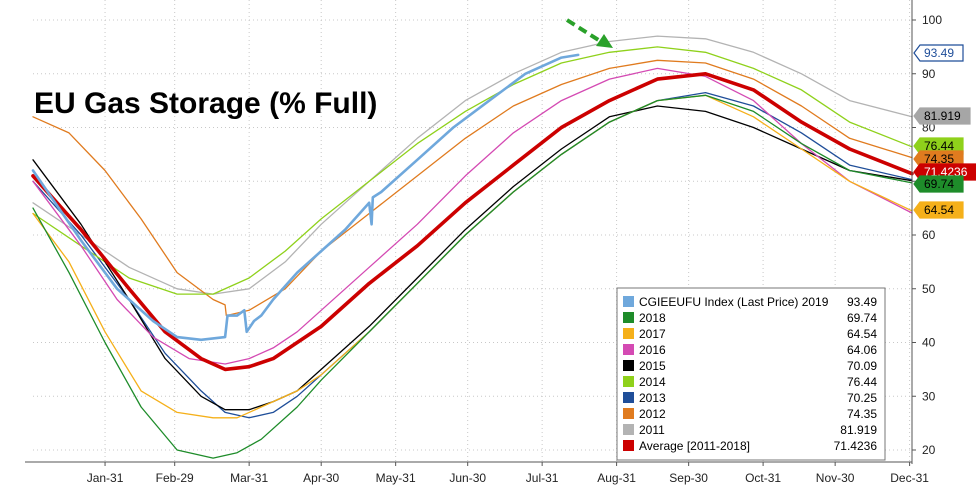 The width and height of the screenshot is (976, 489). Describe the element at coordinates (652, 414) in the screenshot. I see `legend-label: 2012` at that location.